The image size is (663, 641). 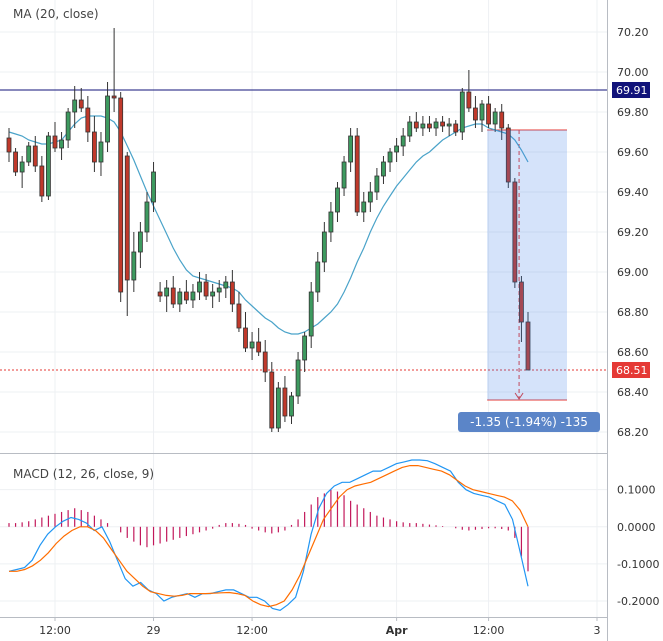 I want to click on x-tick-label: 12:00, so click(x=252, y=630).